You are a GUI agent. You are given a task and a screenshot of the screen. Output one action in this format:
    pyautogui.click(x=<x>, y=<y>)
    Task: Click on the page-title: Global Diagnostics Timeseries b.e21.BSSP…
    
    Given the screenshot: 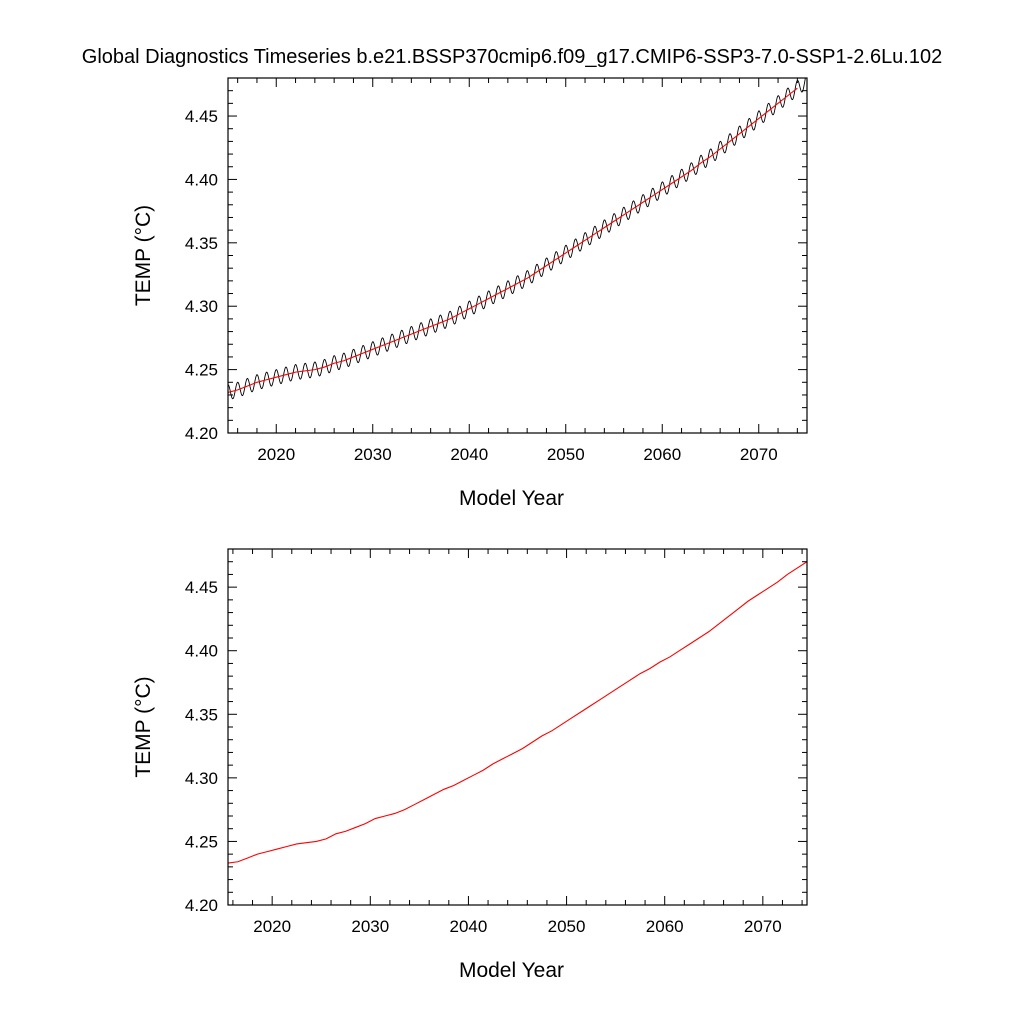 What is the action you would take?
    pyautogui.click(x=512, y=57)
    